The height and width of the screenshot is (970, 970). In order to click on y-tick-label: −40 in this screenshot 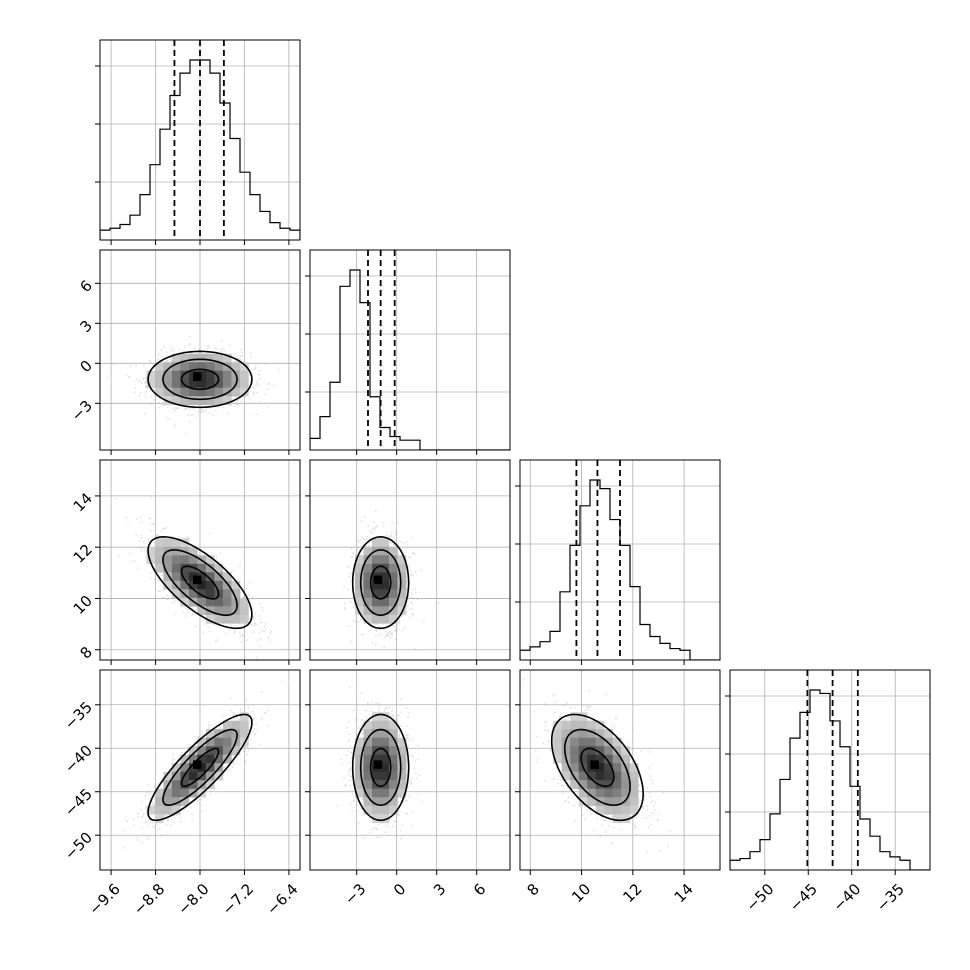, I will do `click(78, 759)`.